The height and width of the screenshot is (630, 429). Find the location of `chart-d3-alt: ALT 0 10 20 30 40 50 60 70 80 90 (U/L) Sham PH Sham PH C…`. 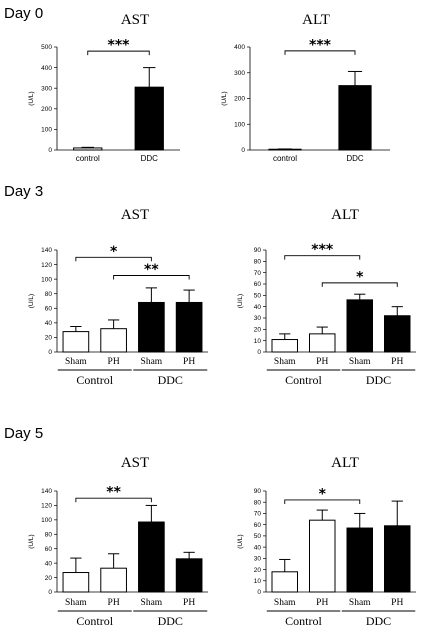

chart-d3-alt: ALT 0 10 20 30 40 50 60 70 80 90 (U/L) Sham PH Sham PH C… is located at coordinates (326, 297).